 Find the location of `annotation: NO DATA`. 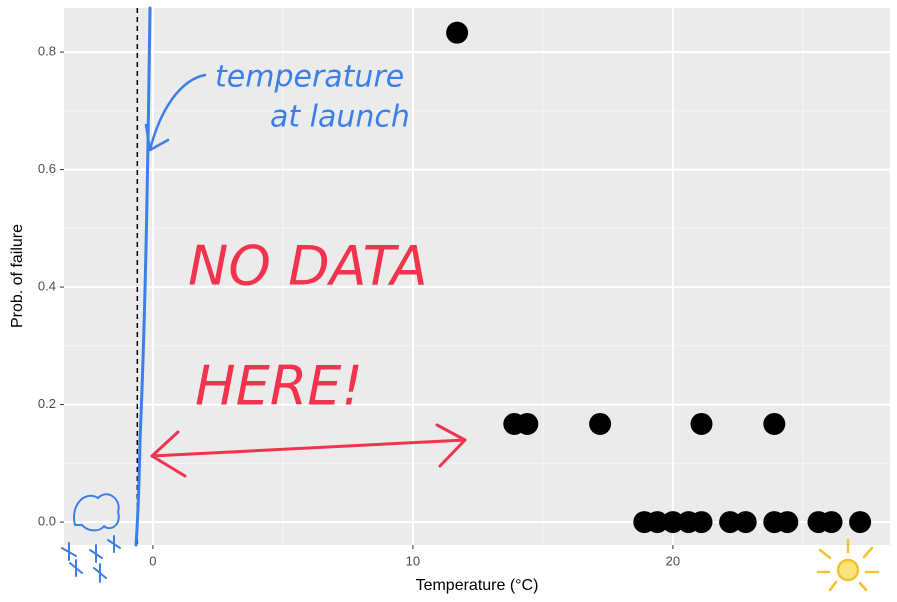

annotation: NO DATA is located at coordinates (308, 266).